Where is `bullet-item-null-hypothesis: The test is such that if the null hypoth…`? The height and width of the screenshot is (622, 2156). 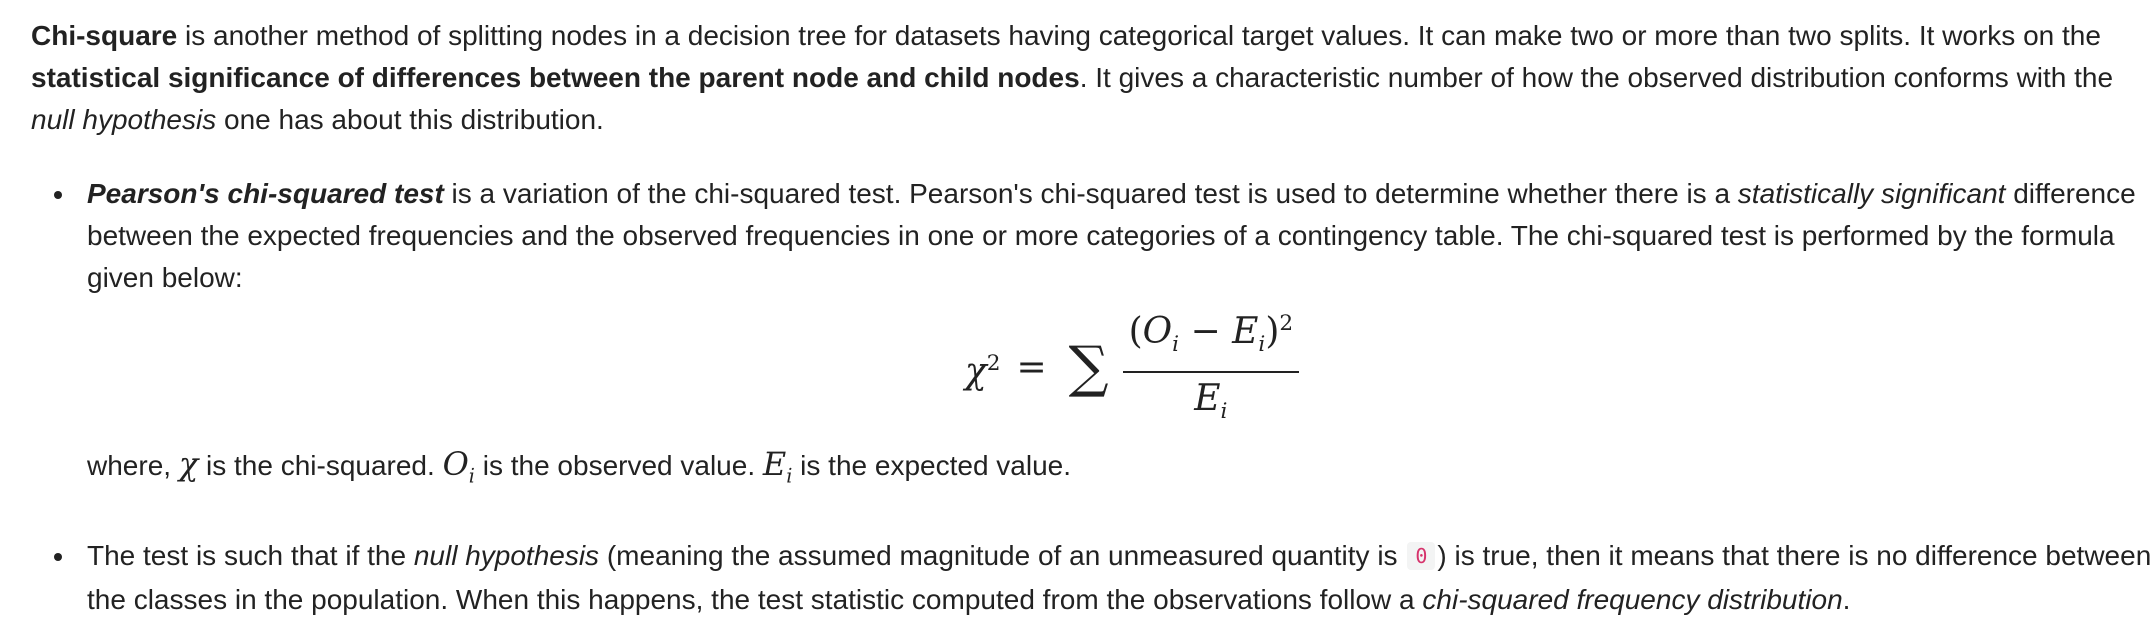 bullet-item-null-hypothesis: The test is such that if the null hypoth… is located at coordinates (1105, 578).